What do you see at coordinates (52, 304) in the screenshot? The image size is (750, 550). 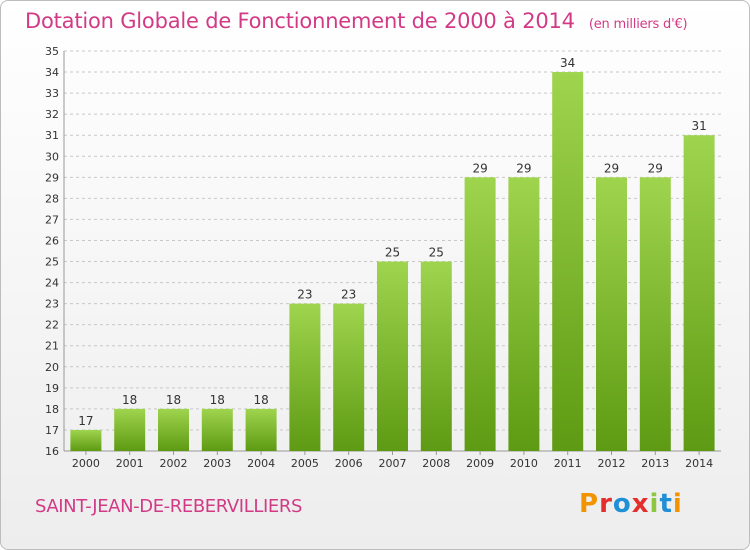 I see `y-tick-label: 23` at bounding box center [52, 304].